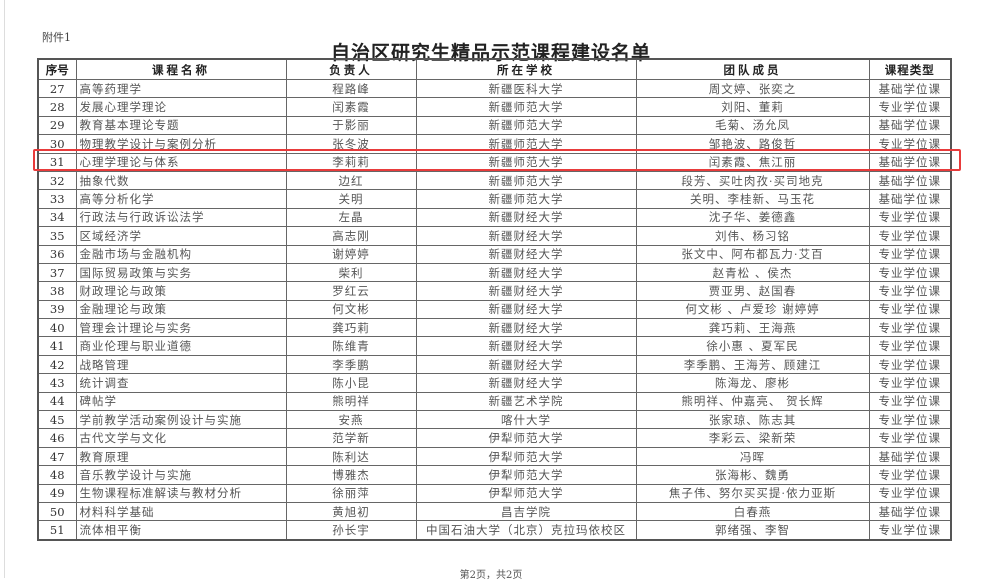 The image size is (982, 581). What do you see at coordinates (526, 88) in the screenshot?
I see `school: 新疆医科大学` at bounding box center [526, 88].